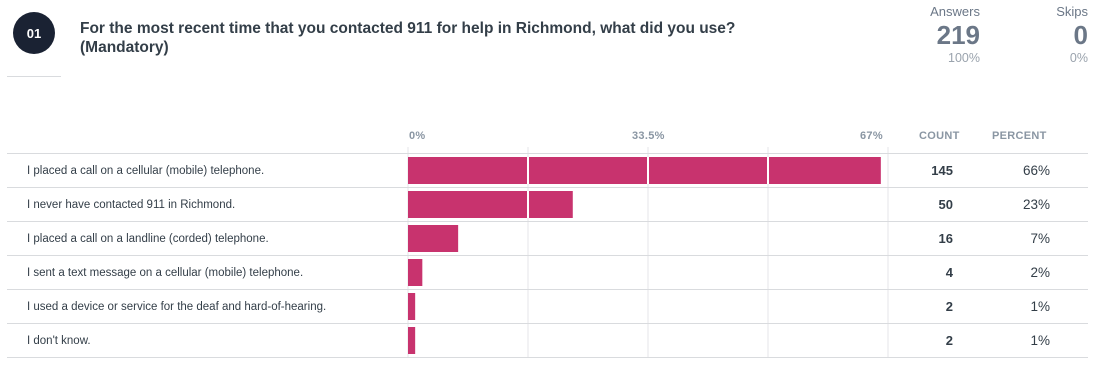  What do you see at coordinates (942, 170) in the screenshot?
I see `count-value: 145` at bounding box center [942, 170].